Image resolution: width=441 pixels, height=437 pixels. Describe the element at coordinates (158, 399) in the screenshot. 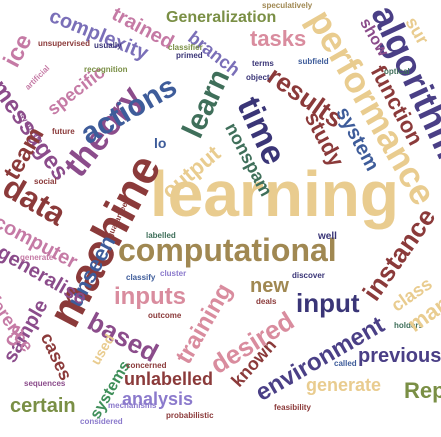

I see `word: analysis` at that location.